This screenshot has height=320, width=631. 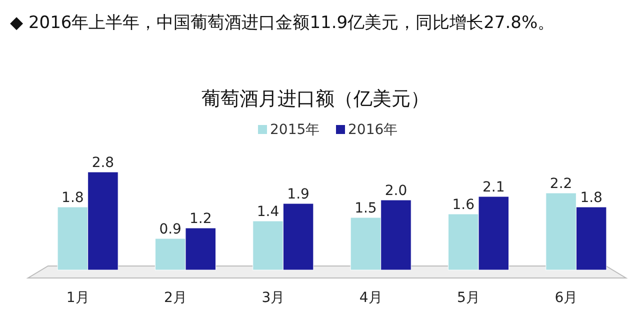 I want to click on data-label: 2.1, so click(x=493, y=188).